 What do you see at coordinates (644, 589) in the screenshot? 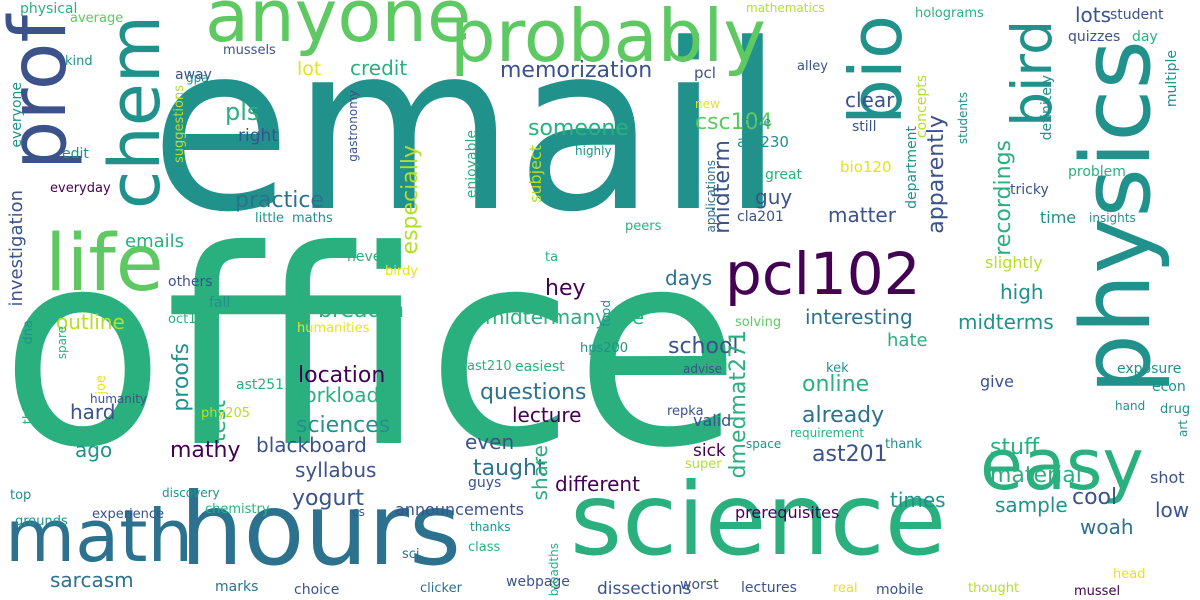
I see `cloud-word: dissections` at bounding box center [644, 589].